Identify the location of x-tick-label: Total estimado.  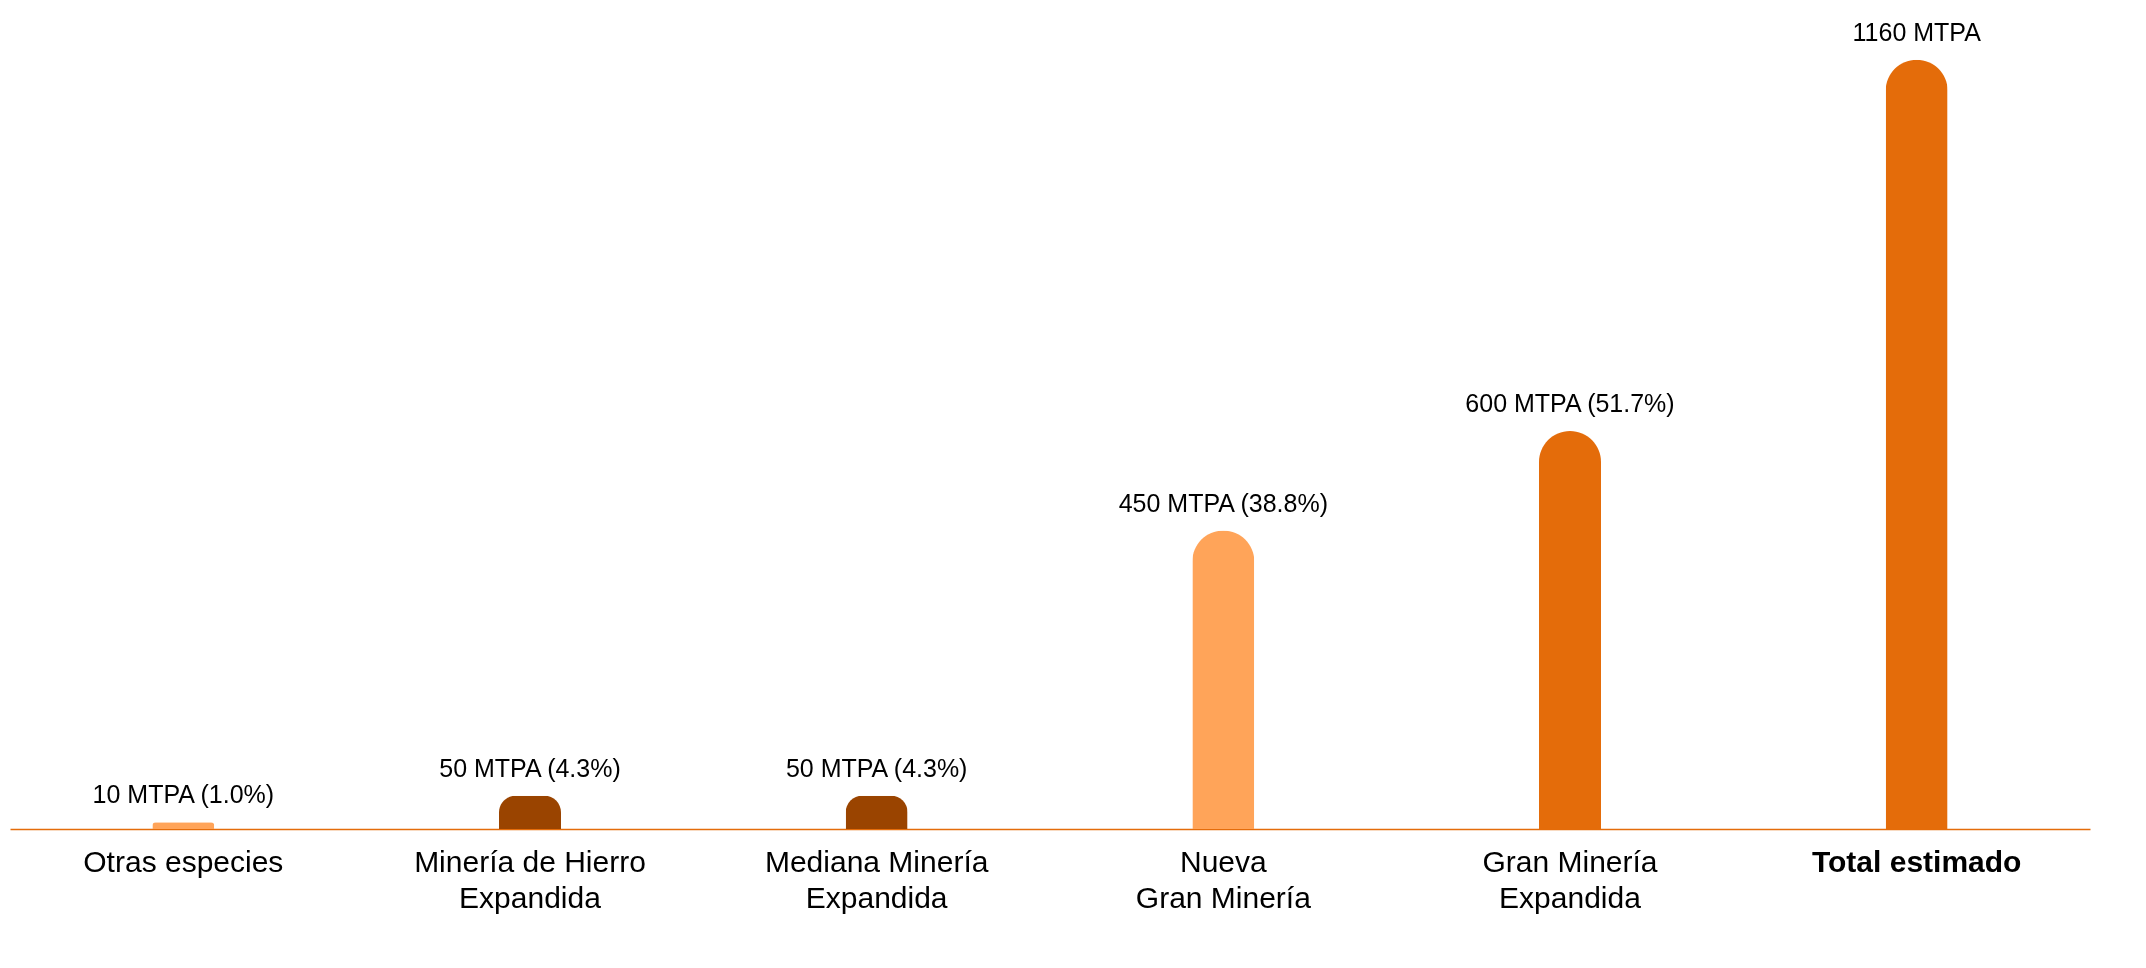
(1916, 861).